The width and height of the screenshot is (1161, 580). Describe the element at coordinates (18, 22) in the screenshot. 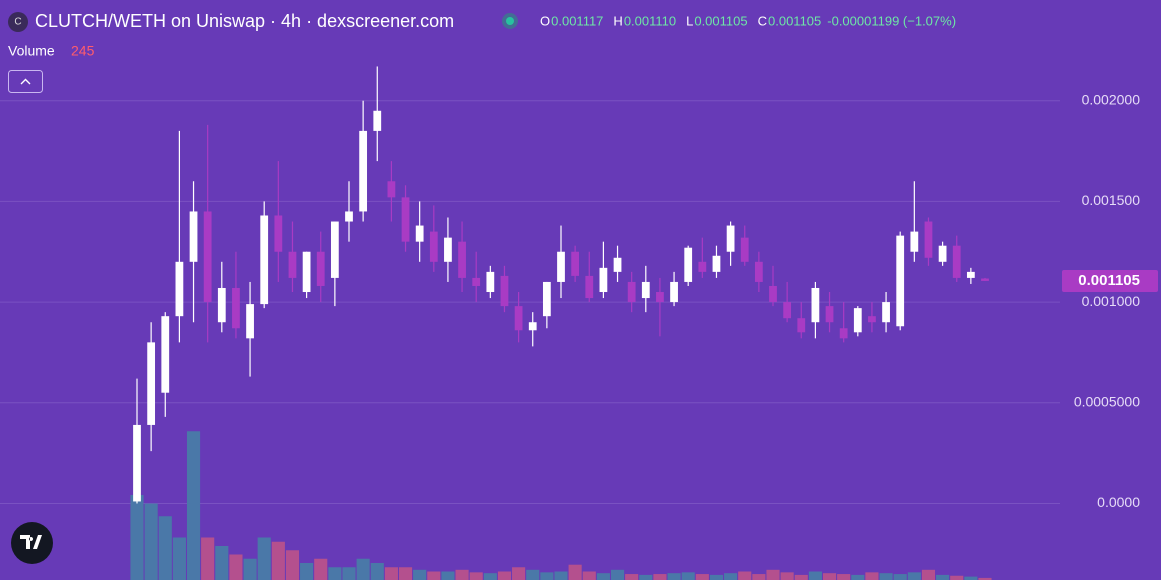

I see `symbol-icon` at that location.